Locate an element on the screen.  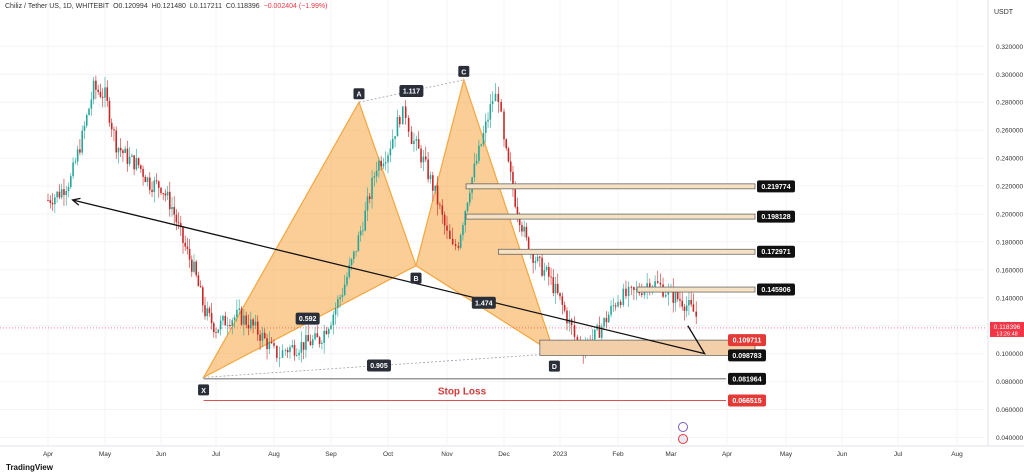
level-label-0.172971: 0.172971 is located at coordinates (775, 252).